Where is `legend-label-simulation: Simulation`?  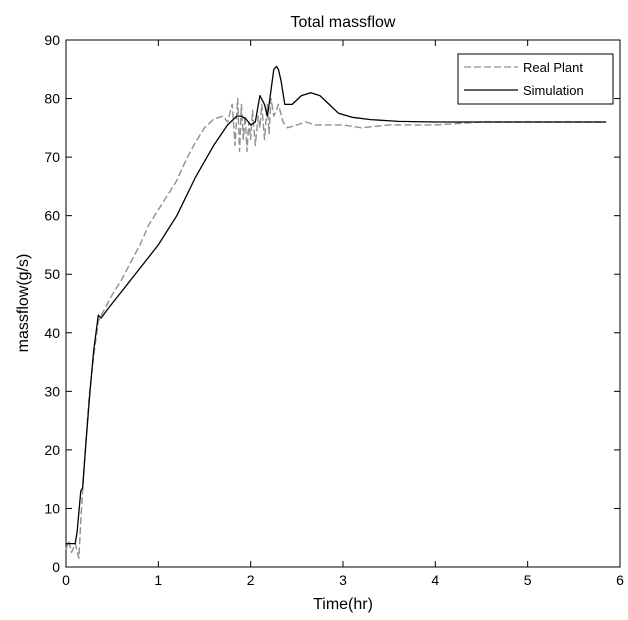 legend-label-simulation: Simulation is located at coordinates (553, 90).